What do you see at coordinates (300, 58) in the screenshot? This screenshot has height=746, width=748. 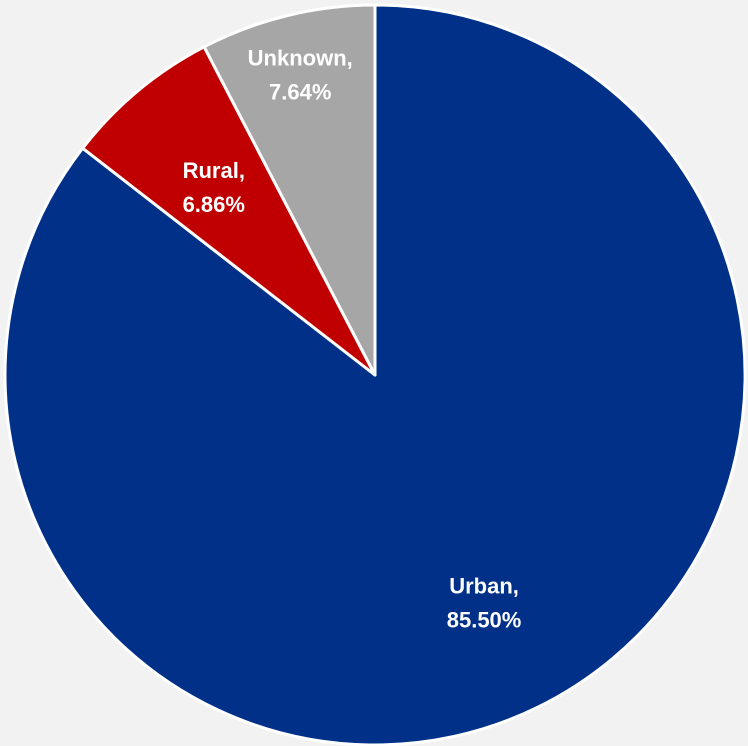 I see `data-label-name: Unknown,` at bounding box center [300, 58].